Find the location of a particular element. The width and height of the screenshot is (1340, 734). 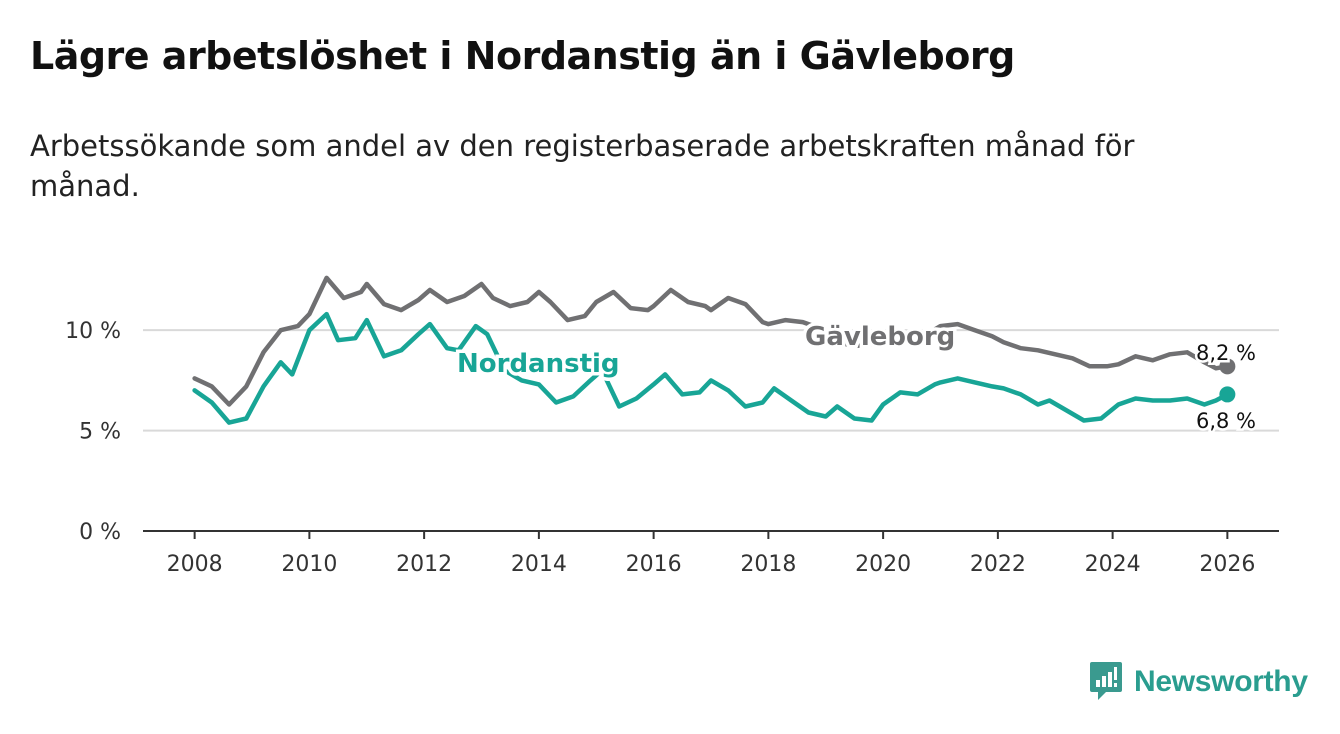

brand-name: Newsworthy is located at coordinates (1221, 681).